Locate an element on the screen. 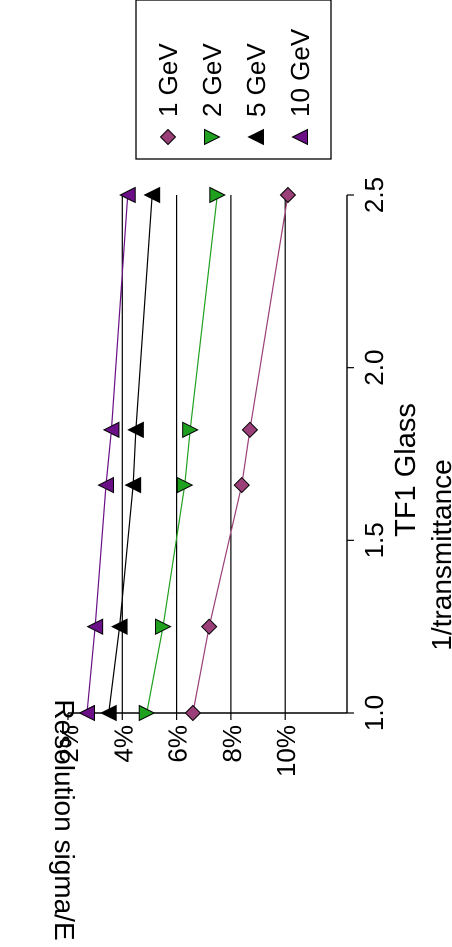 Image resolution: width=452 pixels, height=947 pixels. legend-label: 2 GeV is located at coordinates (212, 80).